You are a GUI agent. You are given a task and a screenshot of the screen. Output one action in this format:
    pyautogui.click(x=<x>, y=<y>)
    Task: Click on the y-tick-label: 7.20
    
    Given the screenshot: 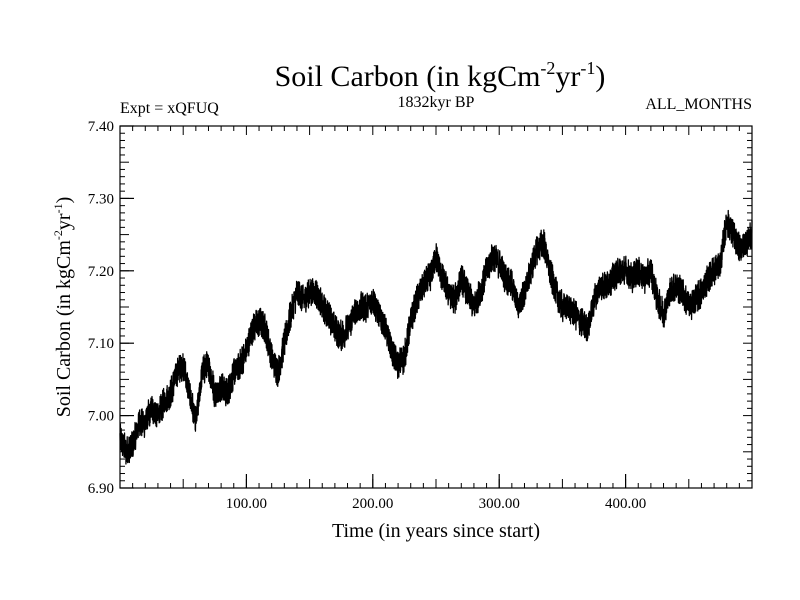 What is the action you would take?
    pyautogui.click(x=101, y=272)
    